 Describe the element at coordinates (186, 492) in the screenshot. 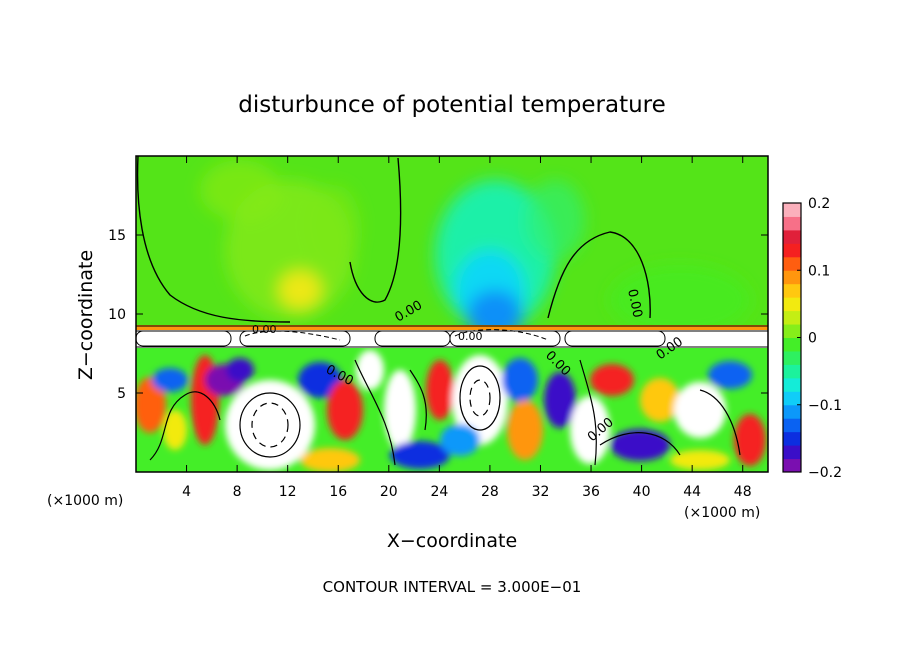

I see `x-tick-label: 4` at that location.